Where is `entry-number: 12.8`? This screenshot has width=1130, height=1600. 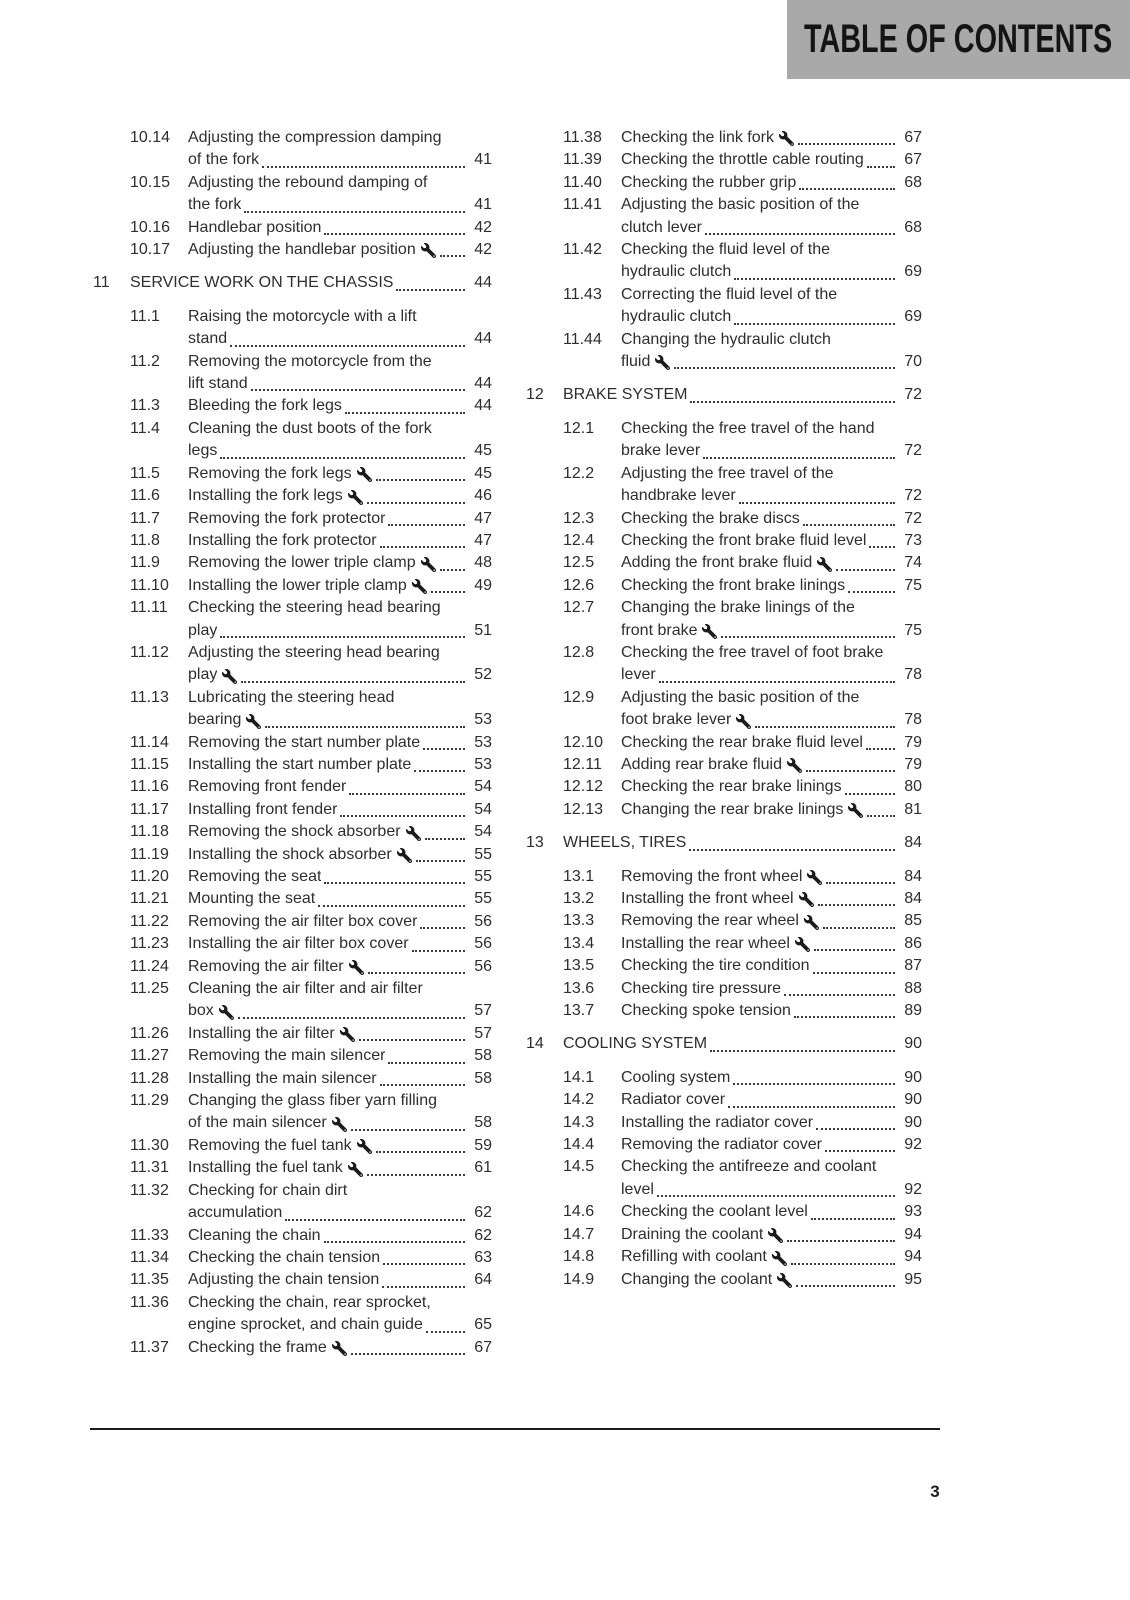
entry-number: 12.8 is located at coordinates (579, 652).